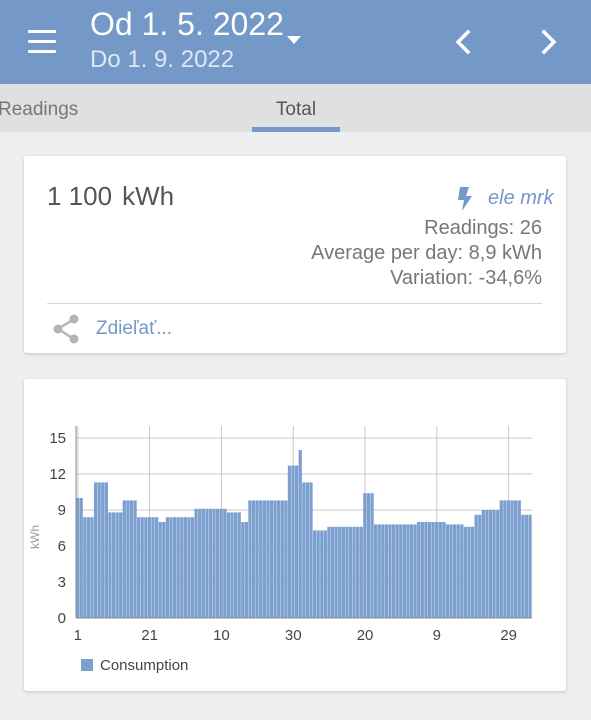 The height and width of the screenshot is (720, 591). I want to click on date-range-dropdown-icon, so click(294, 40).